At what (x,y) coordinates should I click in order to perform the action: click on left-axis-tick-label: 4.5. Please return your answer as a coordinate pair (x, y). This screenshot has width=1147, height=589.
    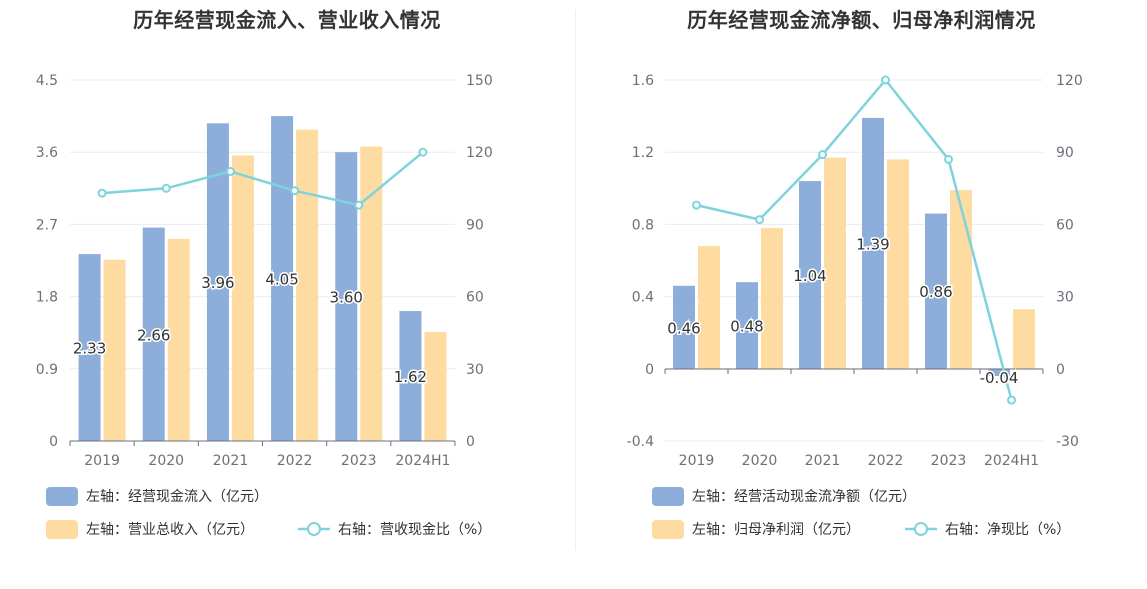
    Looking at the image, I should click on (47, 81).